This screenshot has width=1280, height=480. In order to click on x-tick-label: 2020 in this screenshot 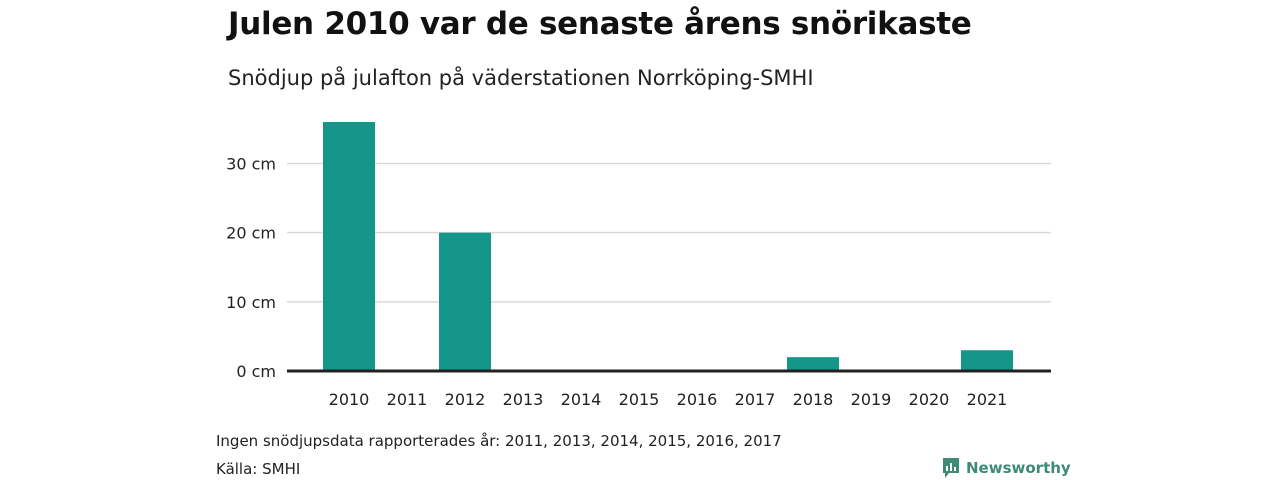, I will do `click(929, 399)`.